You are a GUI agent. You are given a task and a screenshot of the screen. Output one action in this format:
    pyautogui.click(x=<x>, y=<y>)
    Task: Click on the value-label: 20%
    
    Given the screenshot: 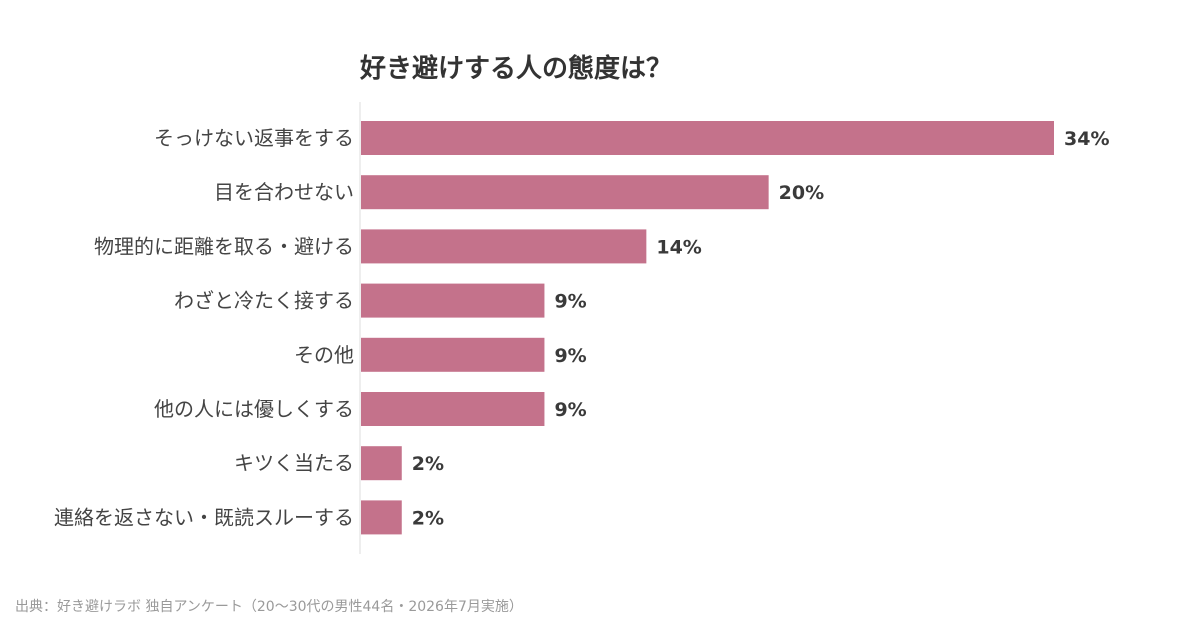 What is the action you would take?
    pyautogui.click(x=801, y=193)
    